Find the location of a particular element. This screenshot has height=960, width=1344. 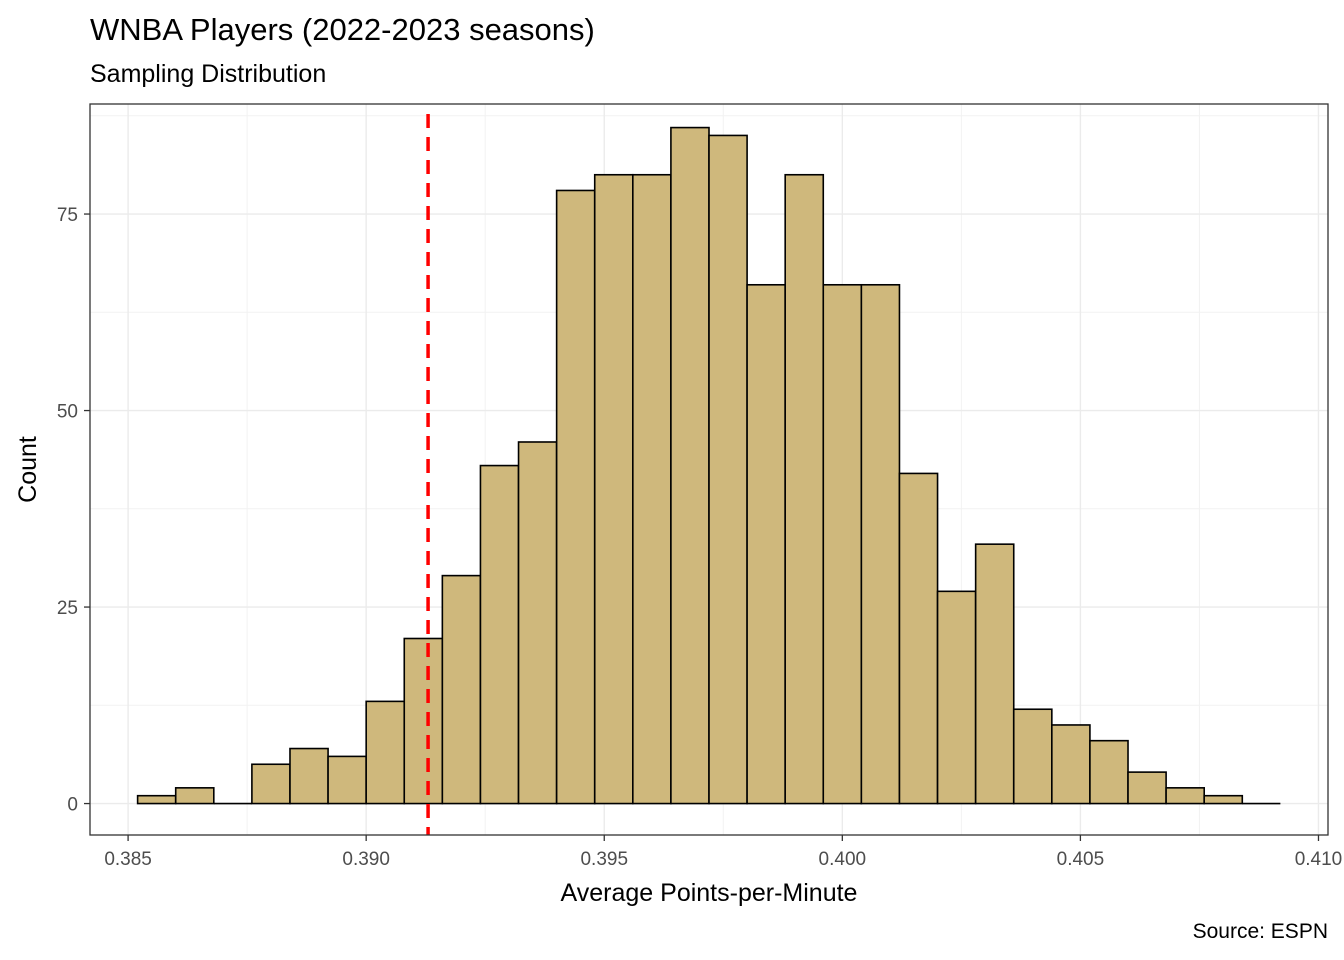

chart-title: WNBA Players (2022-2023 seasons) is located at coordinates (342, 29).